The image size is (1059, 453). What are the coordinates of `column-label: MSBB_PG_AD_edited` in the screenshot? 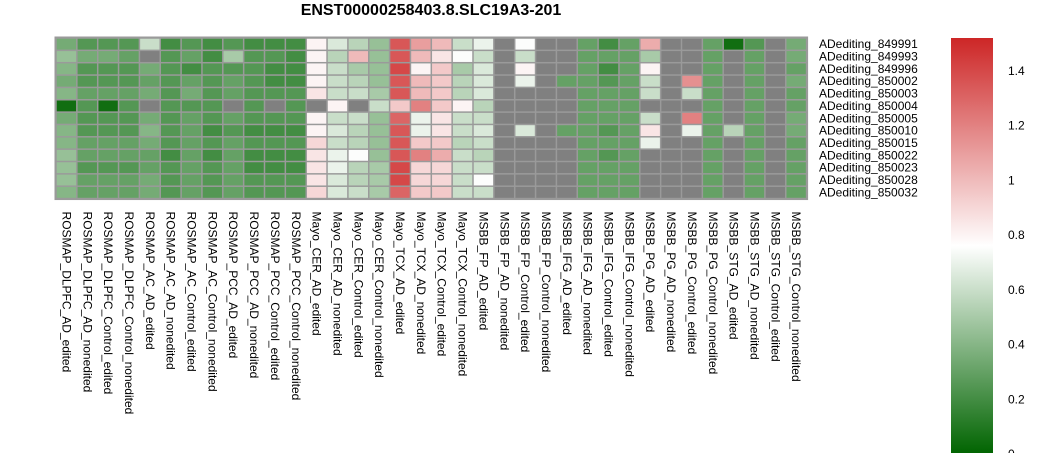 It's located at (650, 272).